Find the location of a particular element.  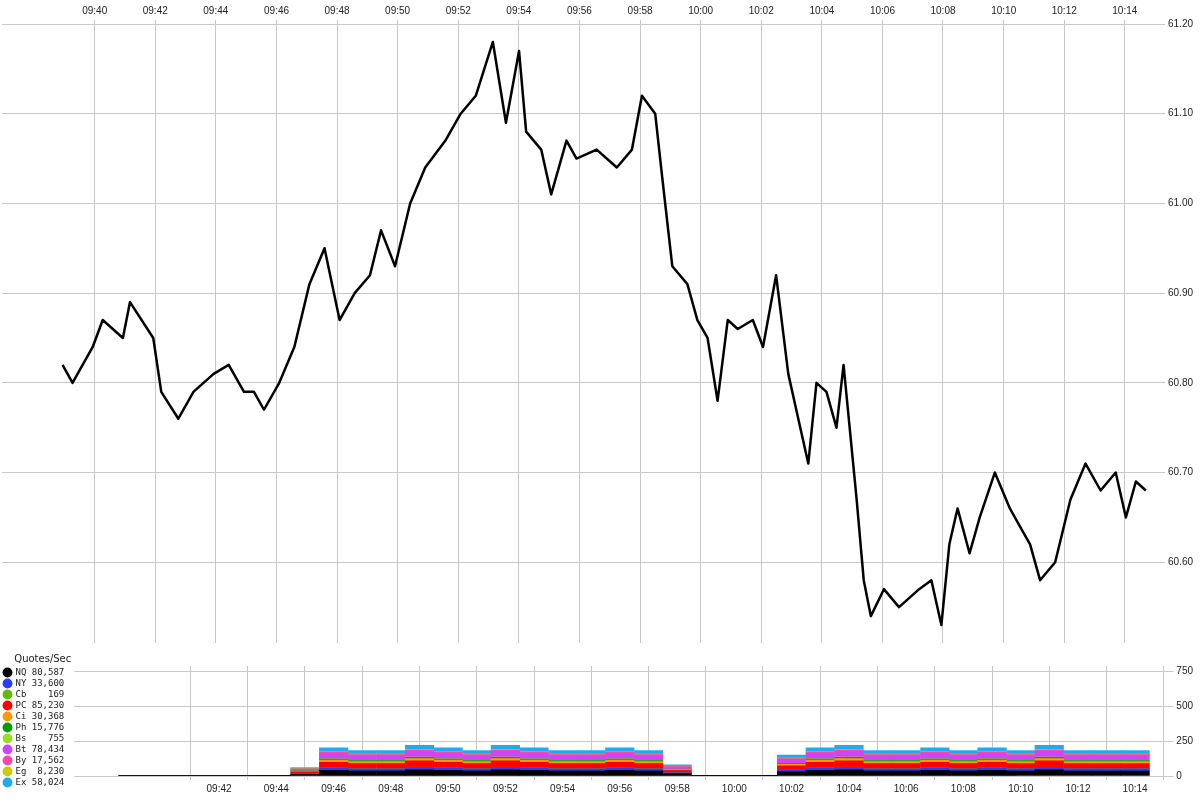

y-axis-title: Quotes/Sec is located at coordinates (43, 658).